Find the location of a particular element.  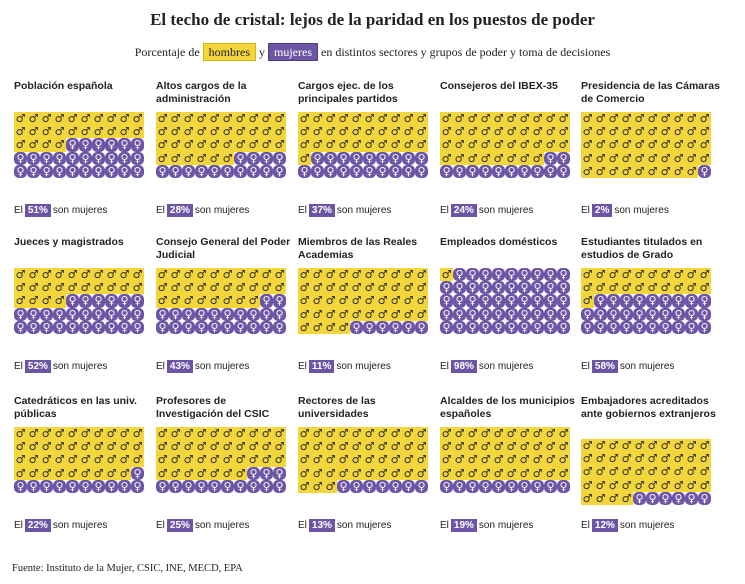

percentage-label: El 43% son mujeres is located at coordinates (202, 366).